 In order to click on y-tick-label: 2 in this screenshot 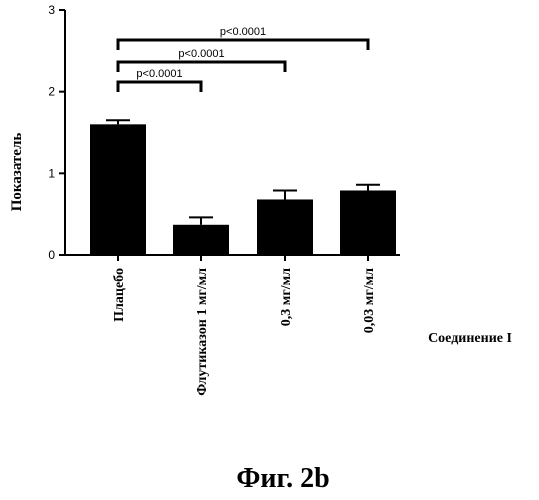, I will do `click(51, 92)`.